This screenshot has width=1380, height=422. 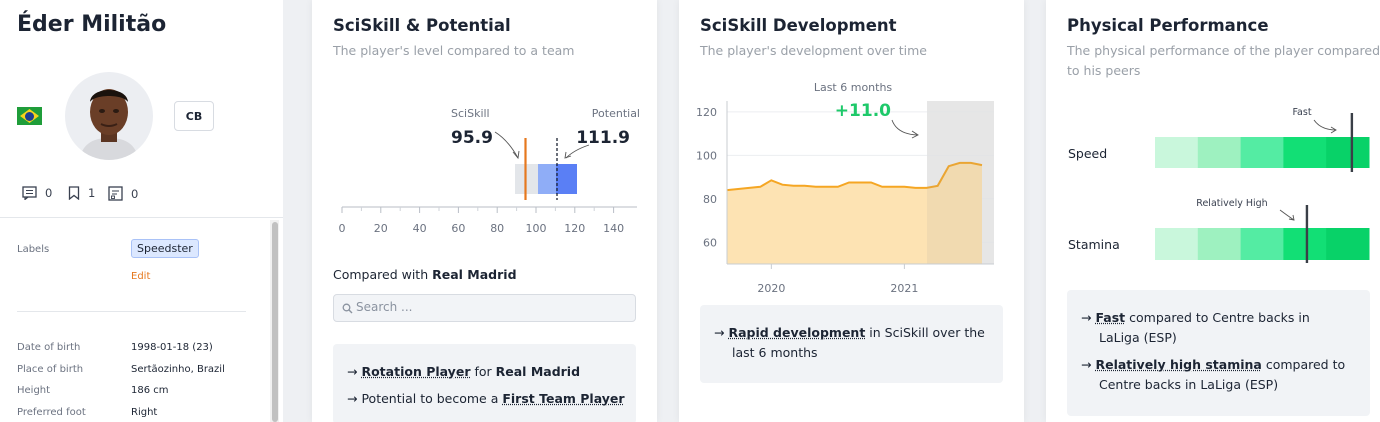 What do you see at coordinates (706, 112) in the screenshot?
I see `y-tick-label: 120` at bounding box center [706, 112].